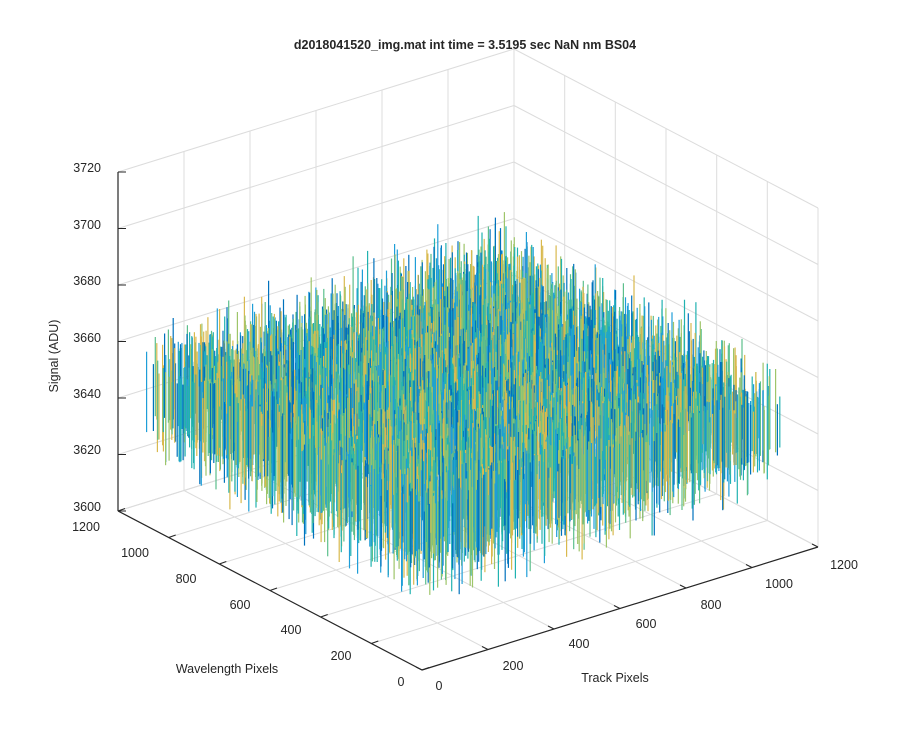 Image resolution: width=900 pixels, height=750 pixels. I want to click on y-tick-1200: 1200, so click(86, 527).